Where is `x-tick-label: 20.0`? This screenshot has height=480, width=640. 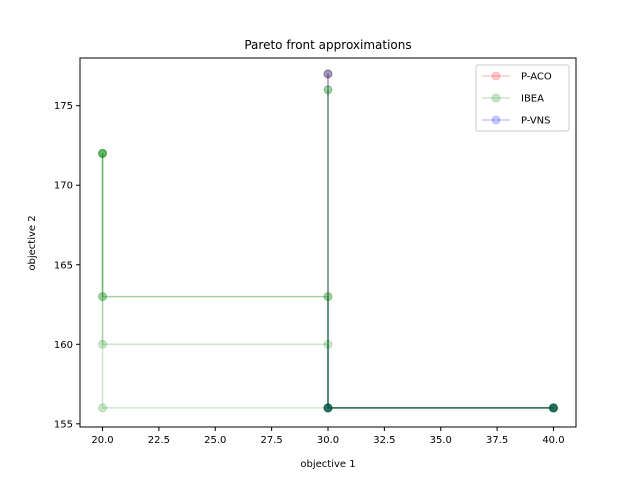
x-tick-label: 20.0 is located at coordinates (102, 440).